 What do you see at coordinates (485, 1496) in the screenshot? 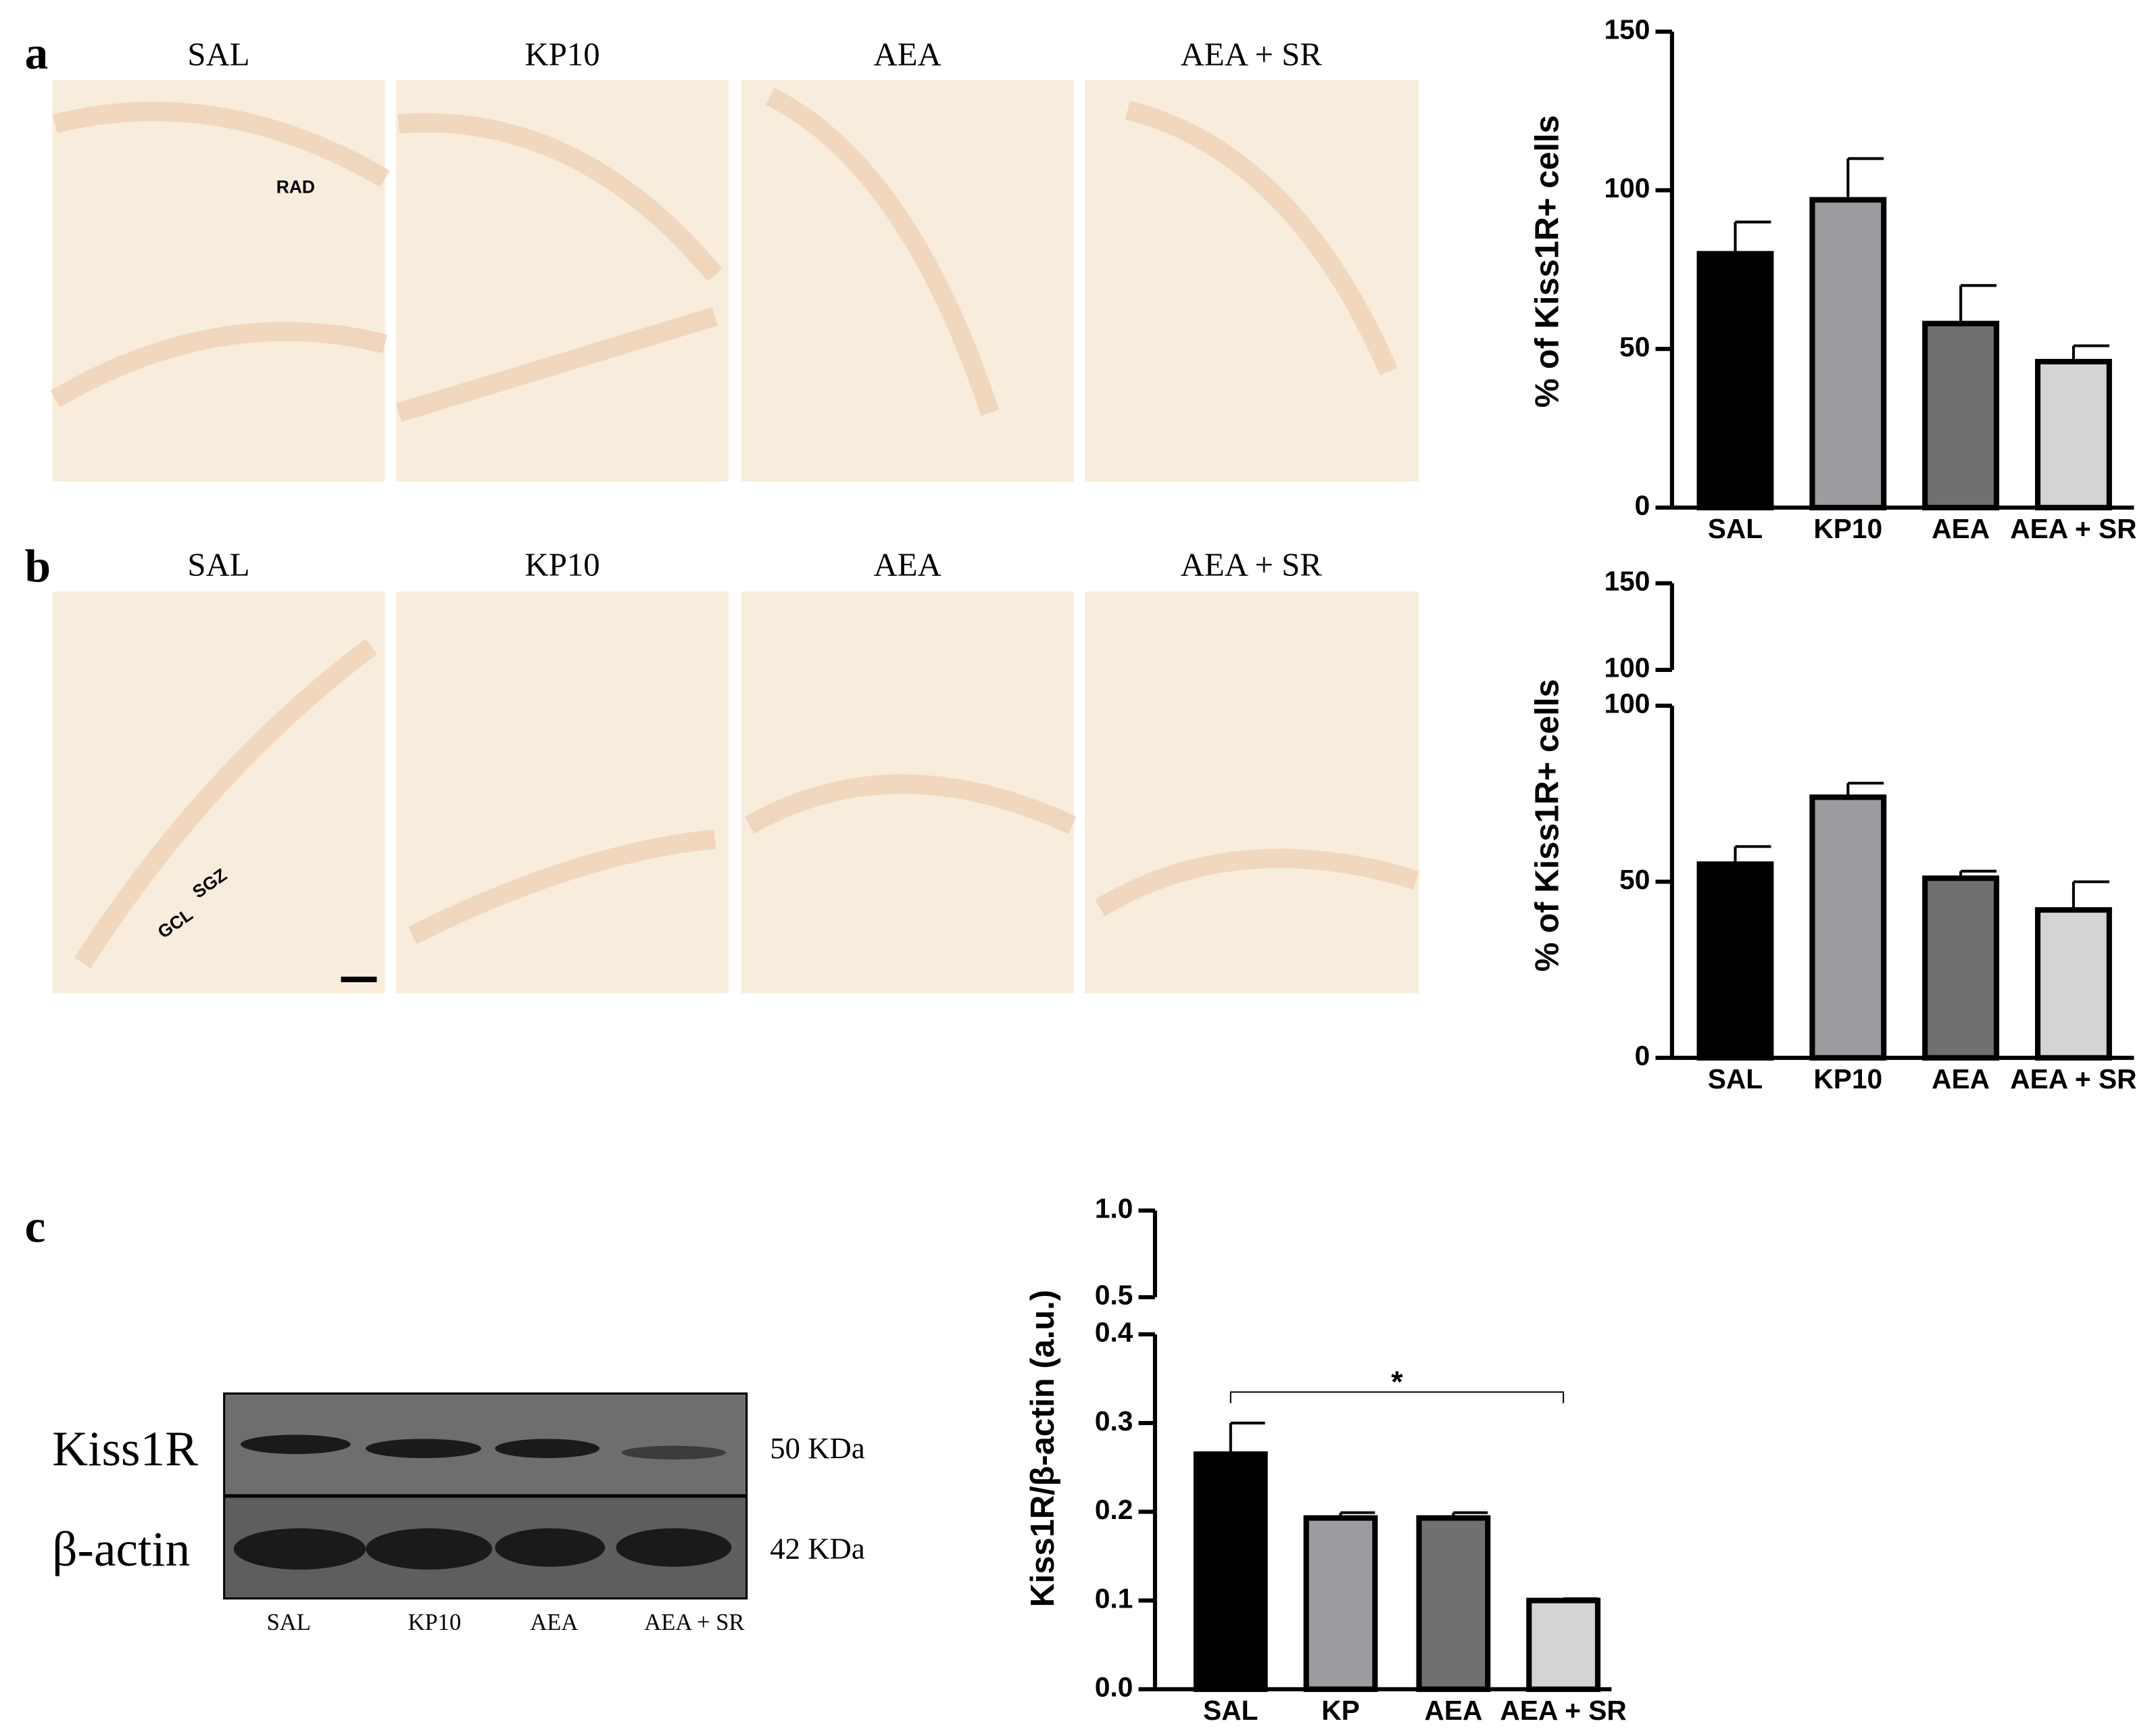
I see `western-blot` at bounding box center [485, 1496].